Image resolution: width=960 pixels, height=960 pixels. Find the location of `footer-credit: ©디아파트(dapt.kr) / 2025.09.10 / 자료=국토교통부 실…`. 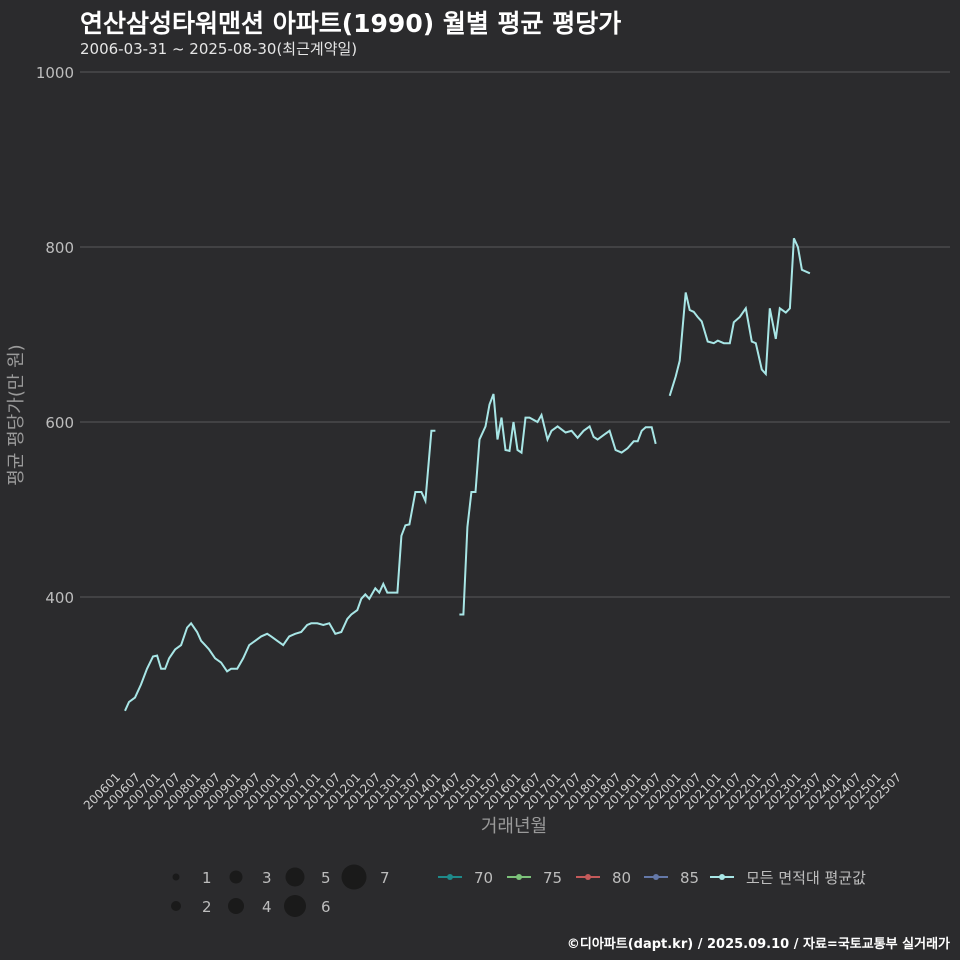

footer-credit: ©디아파트(dapt.kr) / 2025.09.10 / 자료=국토교통부 실… is located at coordinates (758, 944).